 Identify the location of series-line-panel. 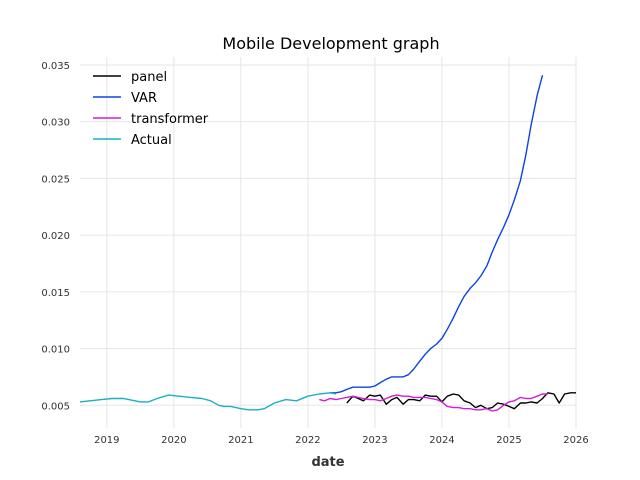
(461, 401).